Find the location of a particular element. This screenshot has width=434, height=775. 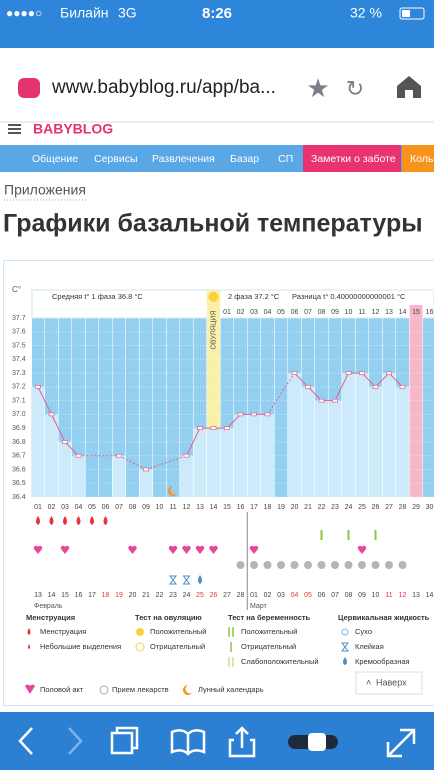

month-label: Февраль is located at coordinates (48, 606).